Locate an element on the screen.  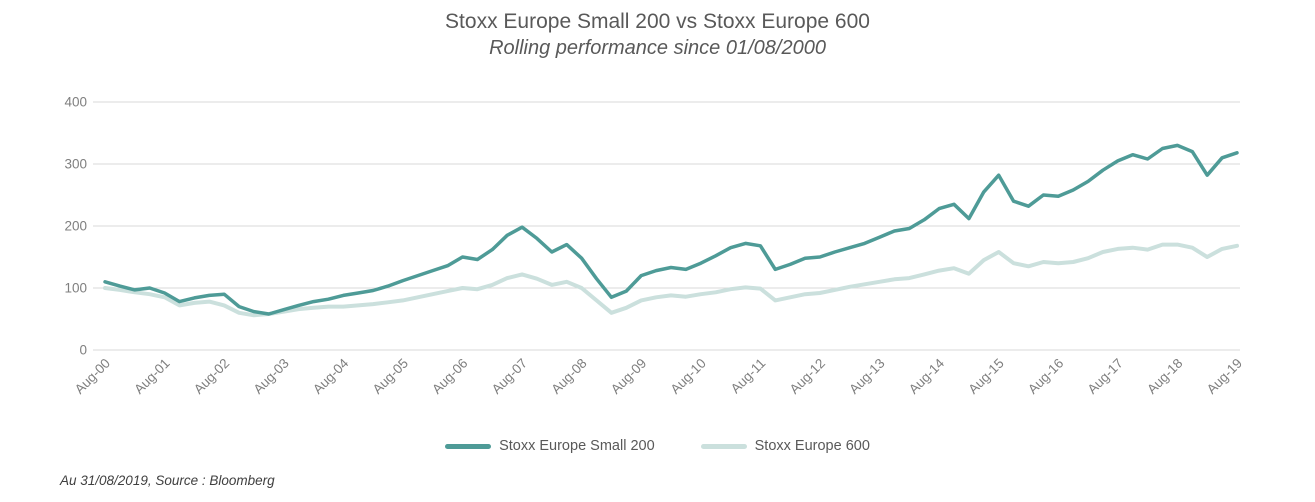
svg-text: Aug-11 is located at coordinates (748, 376).